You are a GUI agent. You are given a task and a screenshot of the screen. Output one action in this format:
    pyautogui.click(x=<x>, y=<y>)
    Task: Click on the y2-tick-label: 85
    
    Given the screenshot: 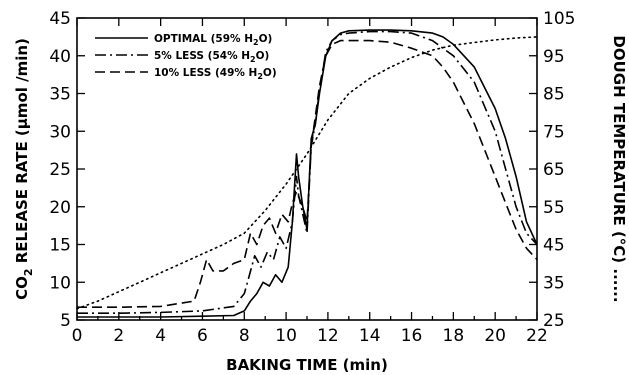 What is the action you would take?
    pyautogui.click(x=554, y=95)
    